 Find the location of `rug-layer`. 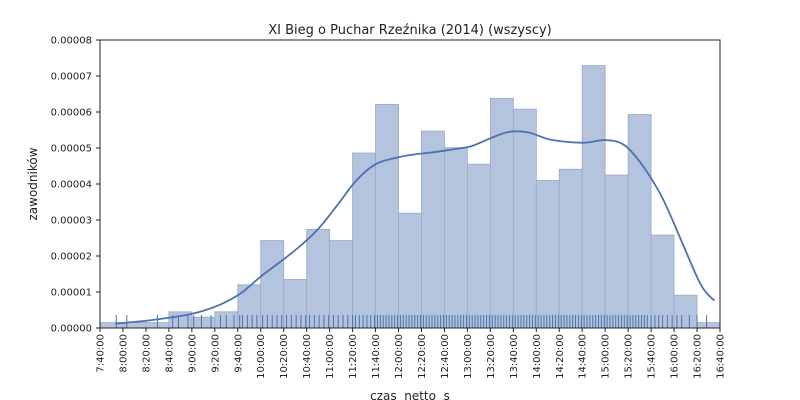

rug-layer is located at coordinates (411, 321).